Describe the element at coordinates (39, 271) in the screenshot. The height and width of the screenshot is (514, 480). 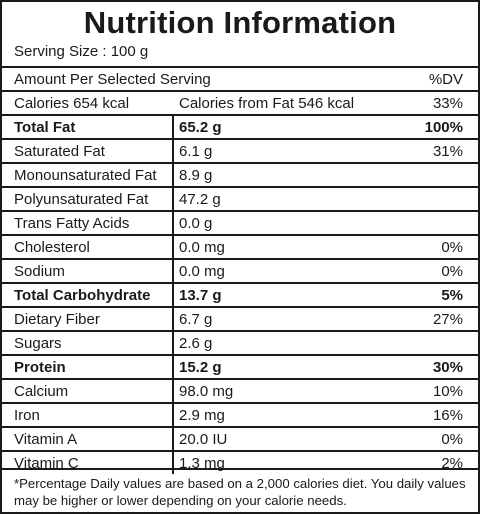
I see `nutrient-name: Sodium` at that location.